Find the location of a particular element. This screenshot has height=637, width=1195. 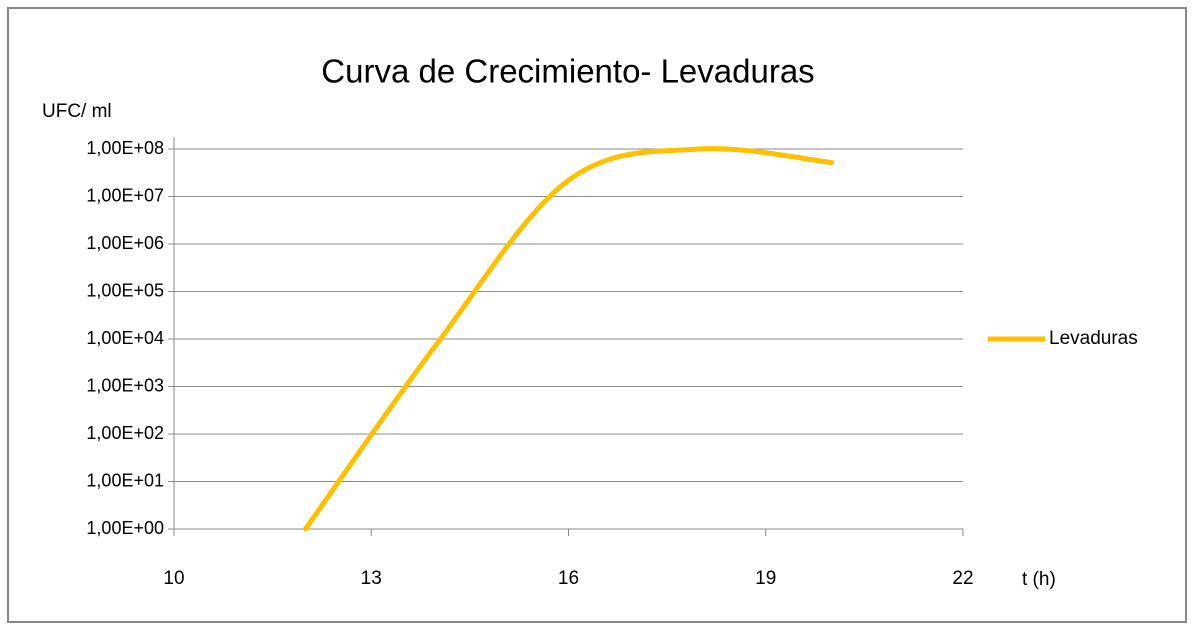

x-tick-label: 19 is located at coordinates (765, 578).